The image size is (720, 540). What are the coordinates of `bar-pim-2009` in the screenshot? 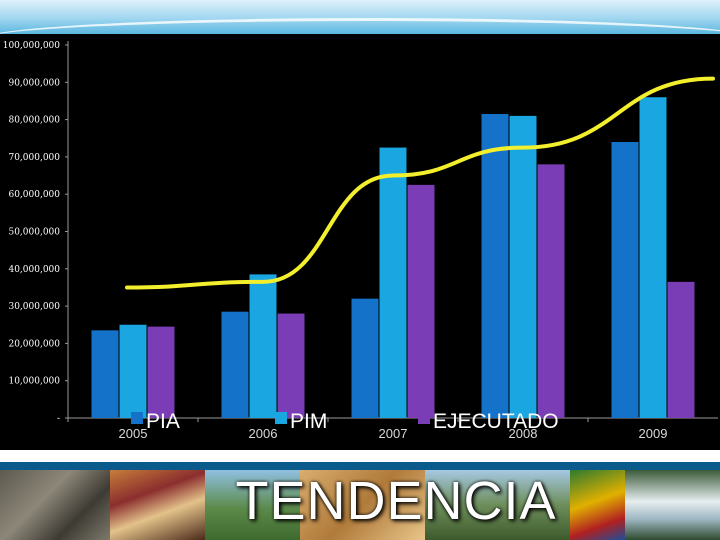 It's located at (653, 257).